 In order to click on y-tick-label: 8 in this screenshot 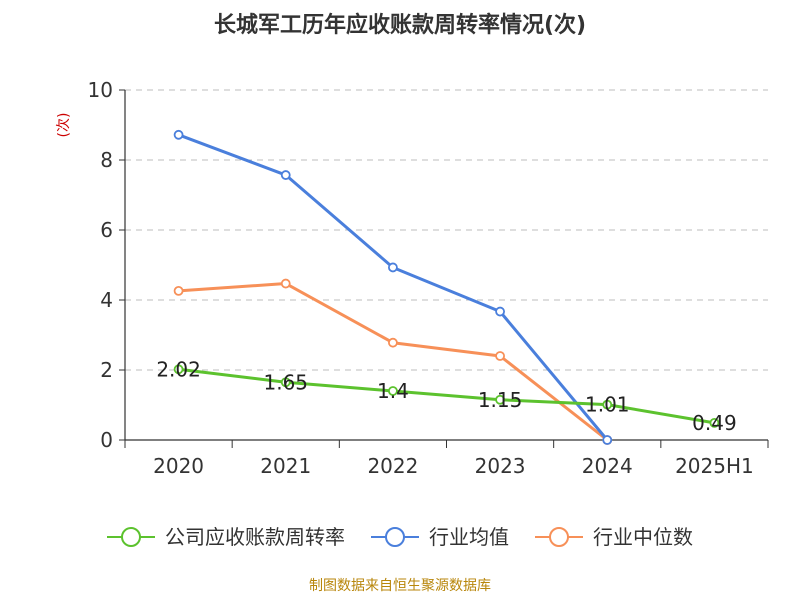, I will do `click(106, 160)`.